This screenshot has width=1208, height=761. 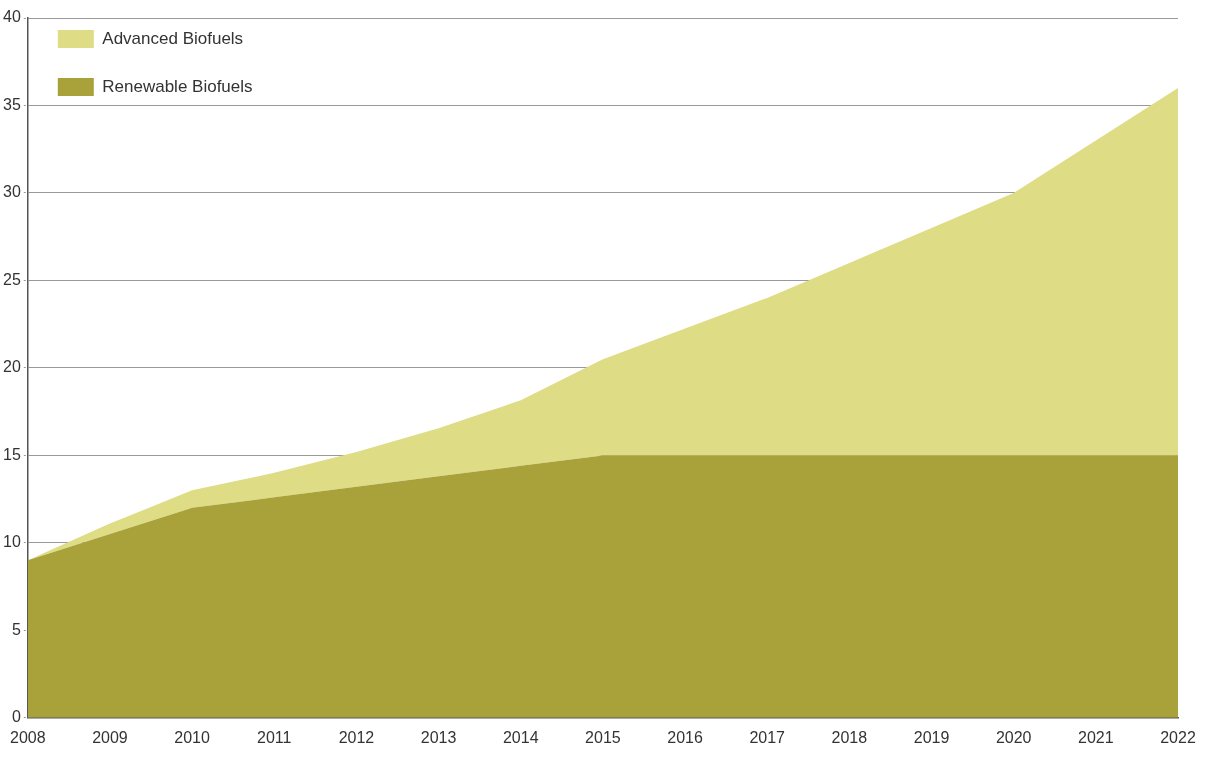 What do you see at coordinates (438, 737) in the screenshot?
I see `x-tick-label: 2013` at bounding box center [438, 737].